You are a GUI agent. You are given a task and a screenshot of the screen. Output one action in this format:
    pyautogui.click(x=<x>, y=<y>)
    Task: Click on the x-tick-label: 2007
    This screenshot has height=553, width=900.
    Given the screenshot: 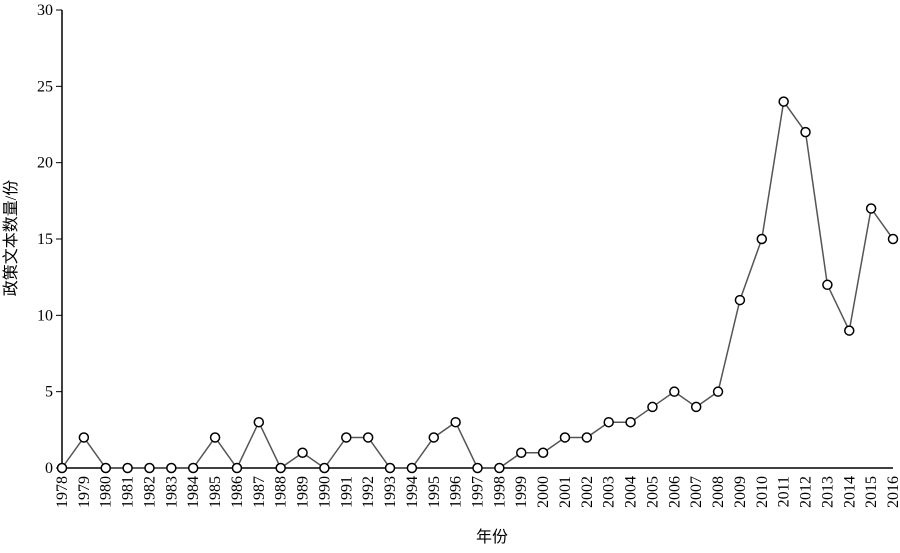 What is the action you would take?
    pyautogui.click(x=696, y=492)
    